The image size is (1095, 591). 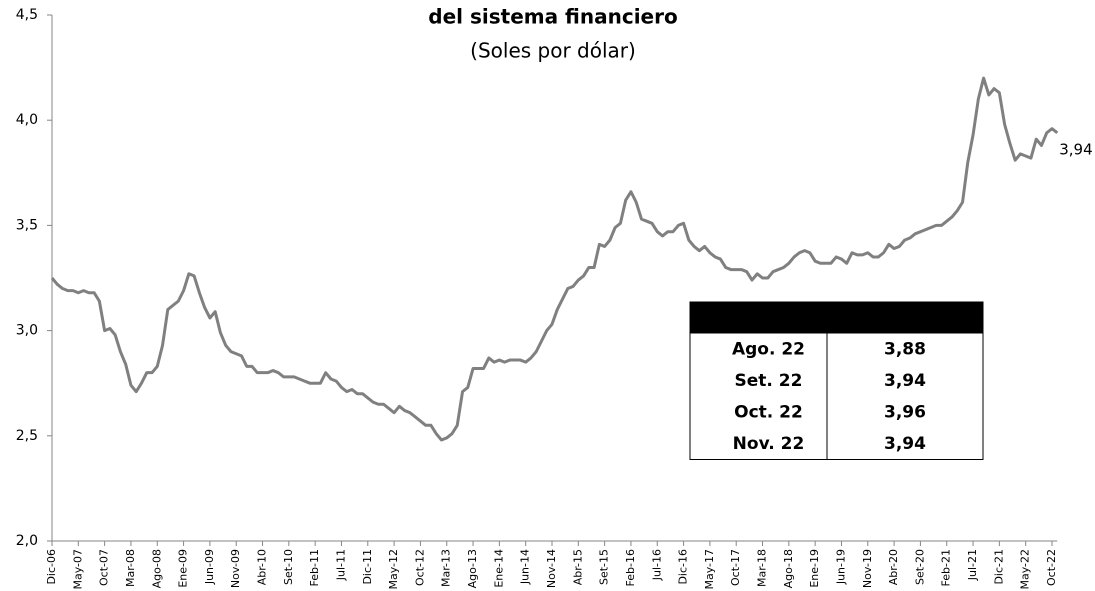 What do you see at coordinates (367, 567) in the screenshot?
I see `x-tick-label: Dic-11` at bounding box center [367, 567].